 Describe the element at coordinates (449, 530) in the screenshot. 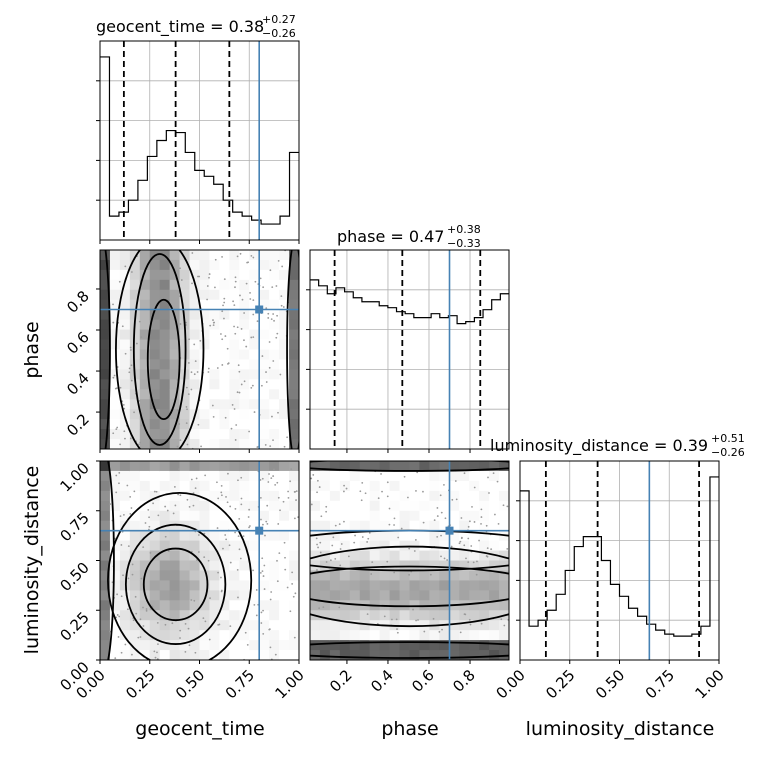

I see `truth-marker` at that location.